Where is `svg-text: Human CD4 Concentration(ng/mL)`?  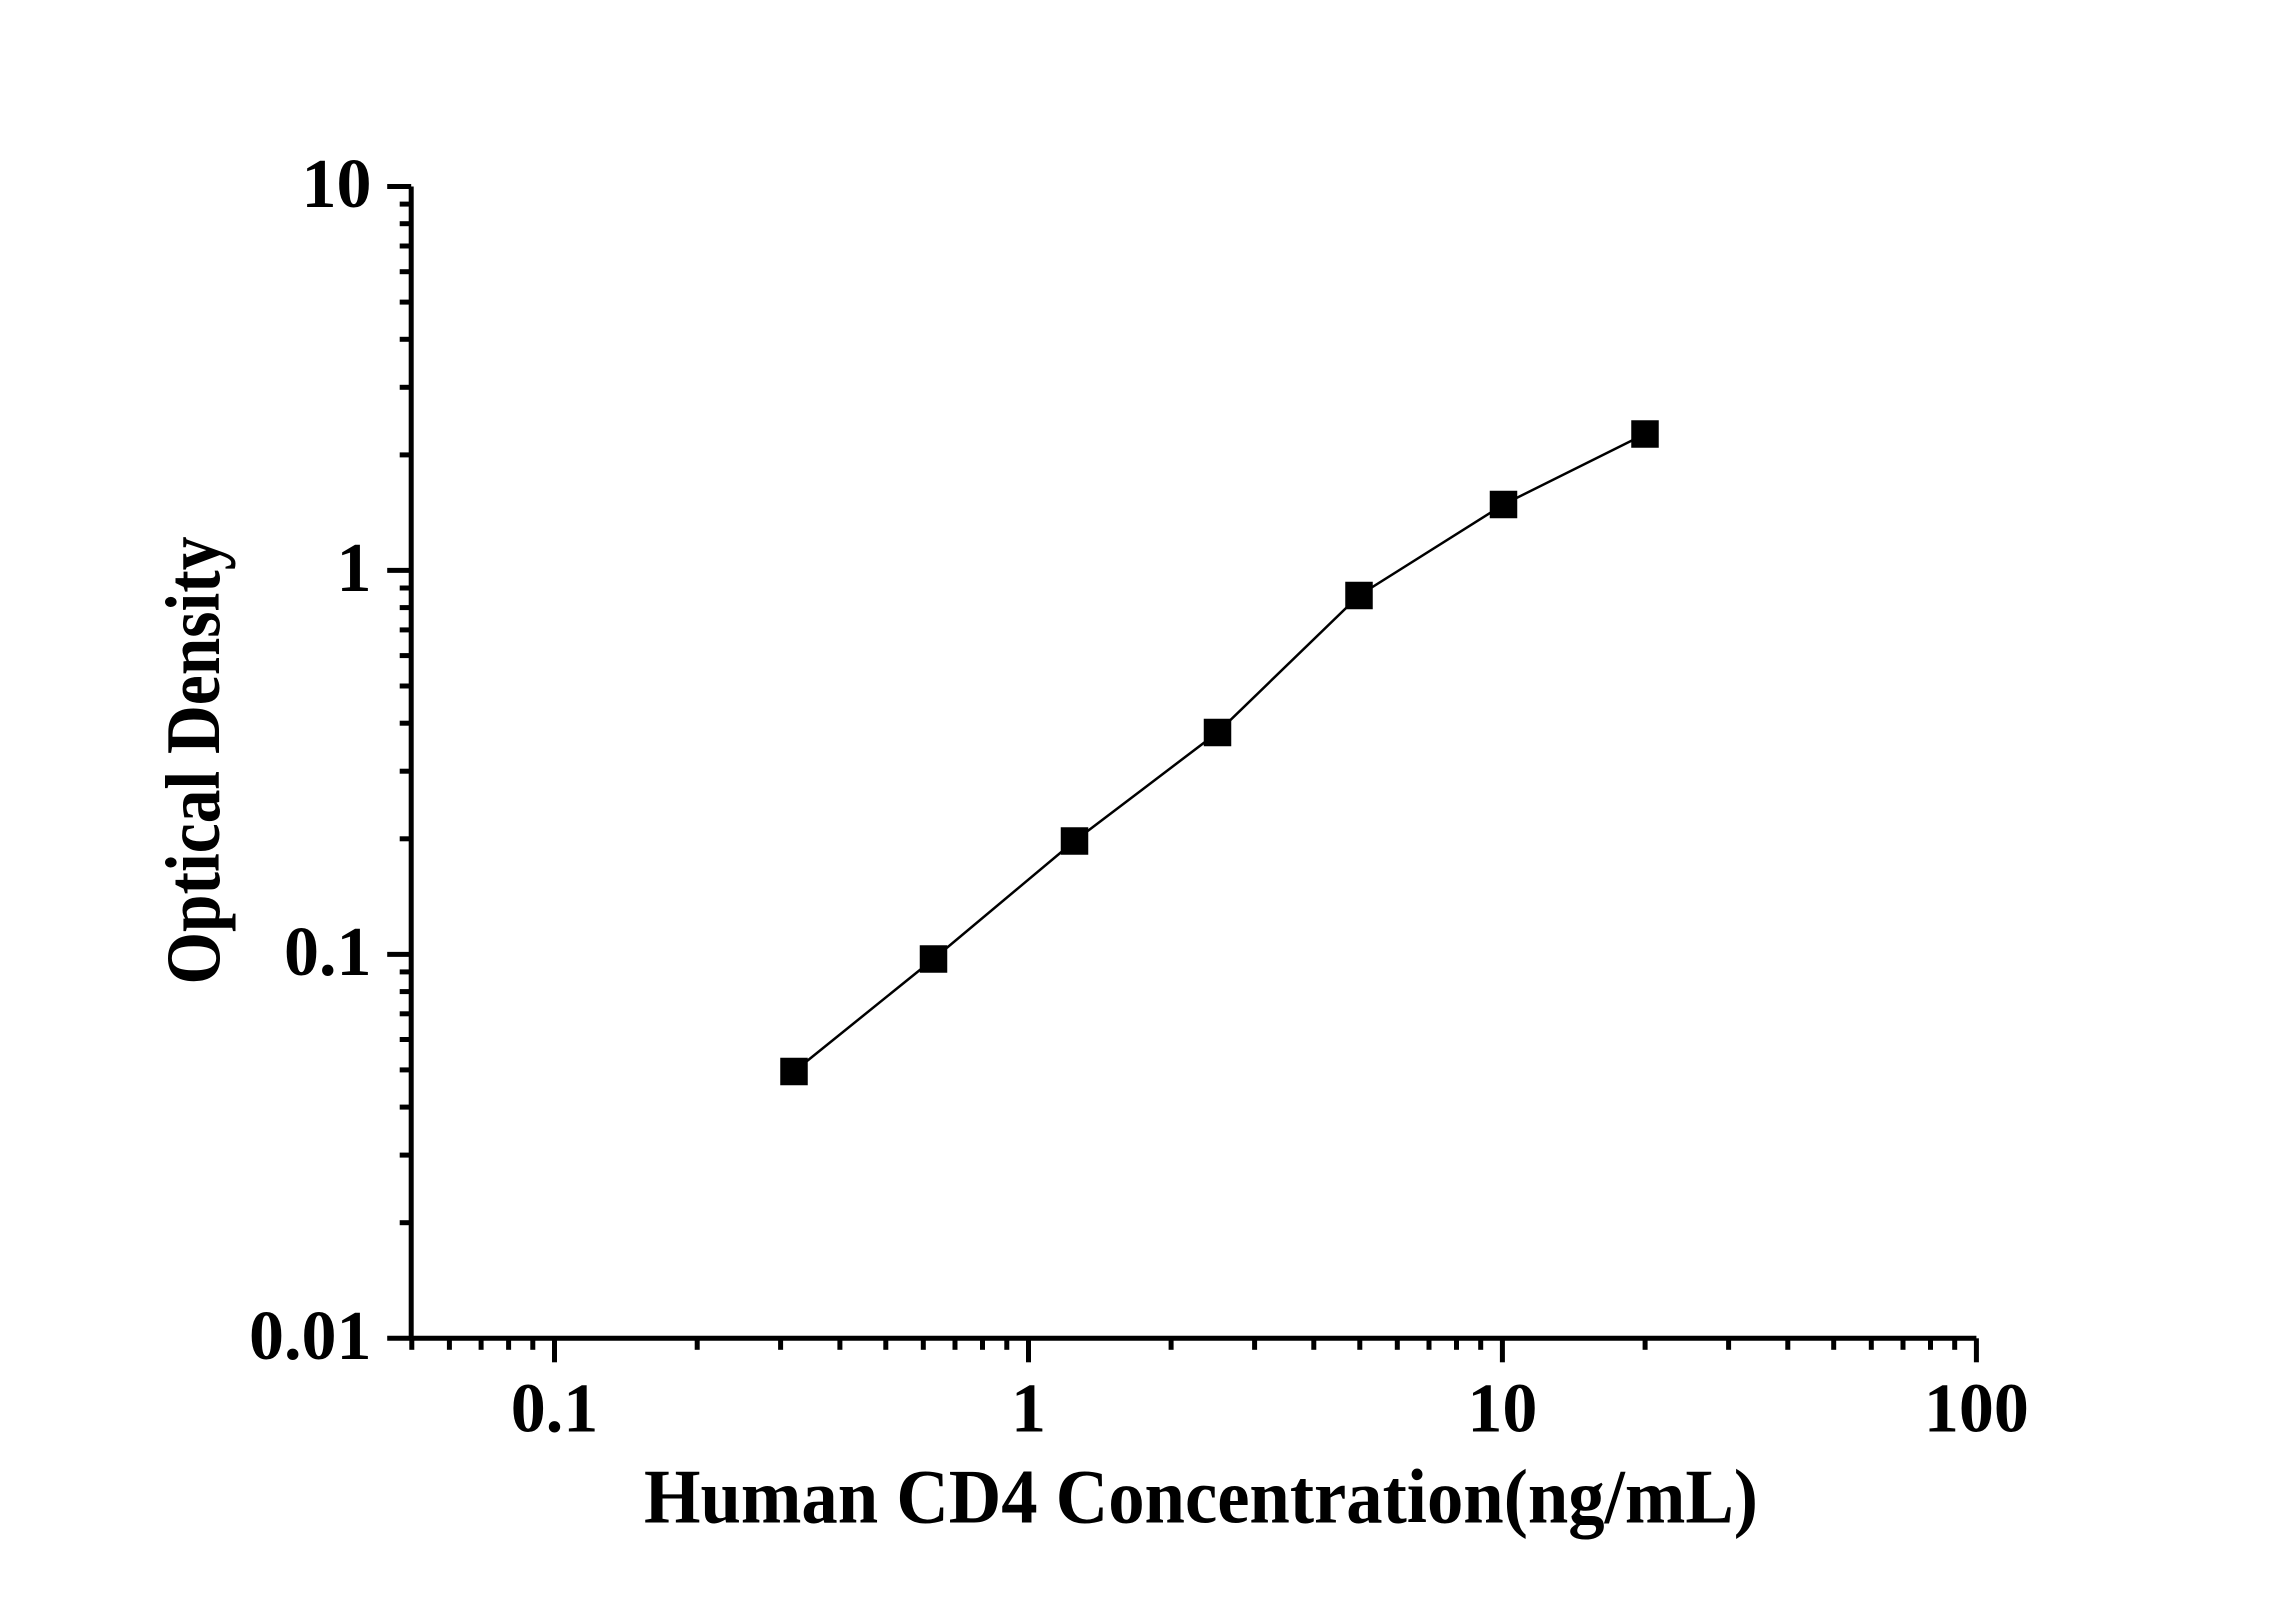
svg-text: Human CD4 Concentration(ng/mL) is located at coordinates (1201, 1497).